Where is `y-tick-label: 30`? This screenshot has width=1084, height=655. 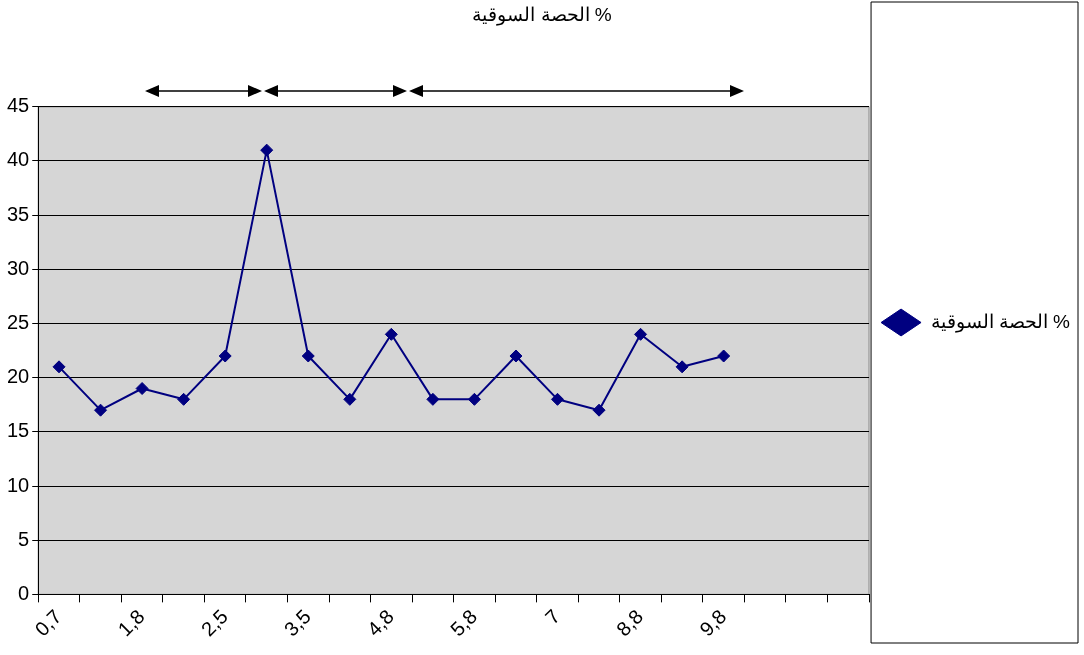 y-tick-label: 30 is located at coordinates (18, 267).